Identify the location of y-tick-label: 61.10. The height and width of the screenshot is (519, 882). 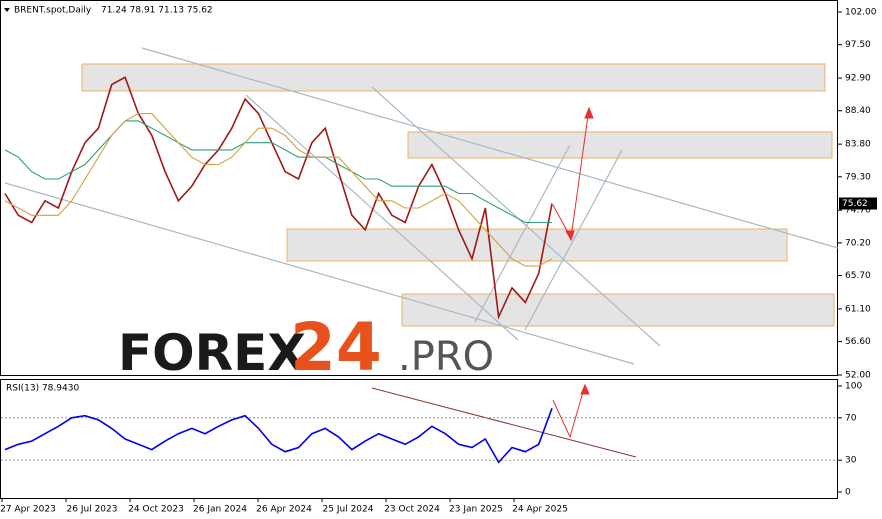
(858, 309).